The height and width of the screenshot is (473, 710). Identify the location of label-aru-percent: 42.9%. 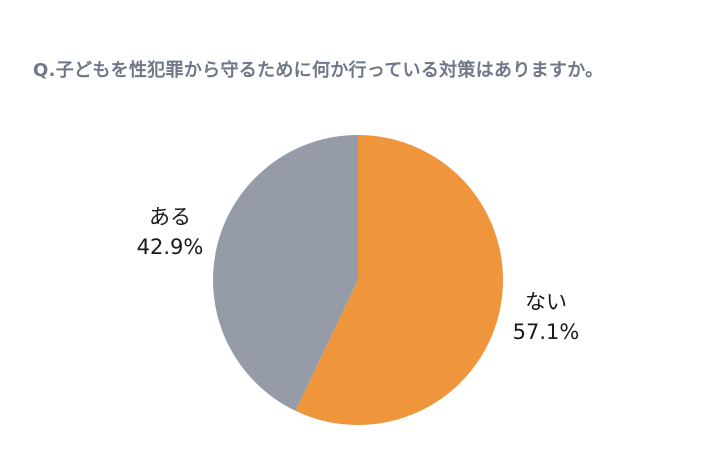
(170, 247).